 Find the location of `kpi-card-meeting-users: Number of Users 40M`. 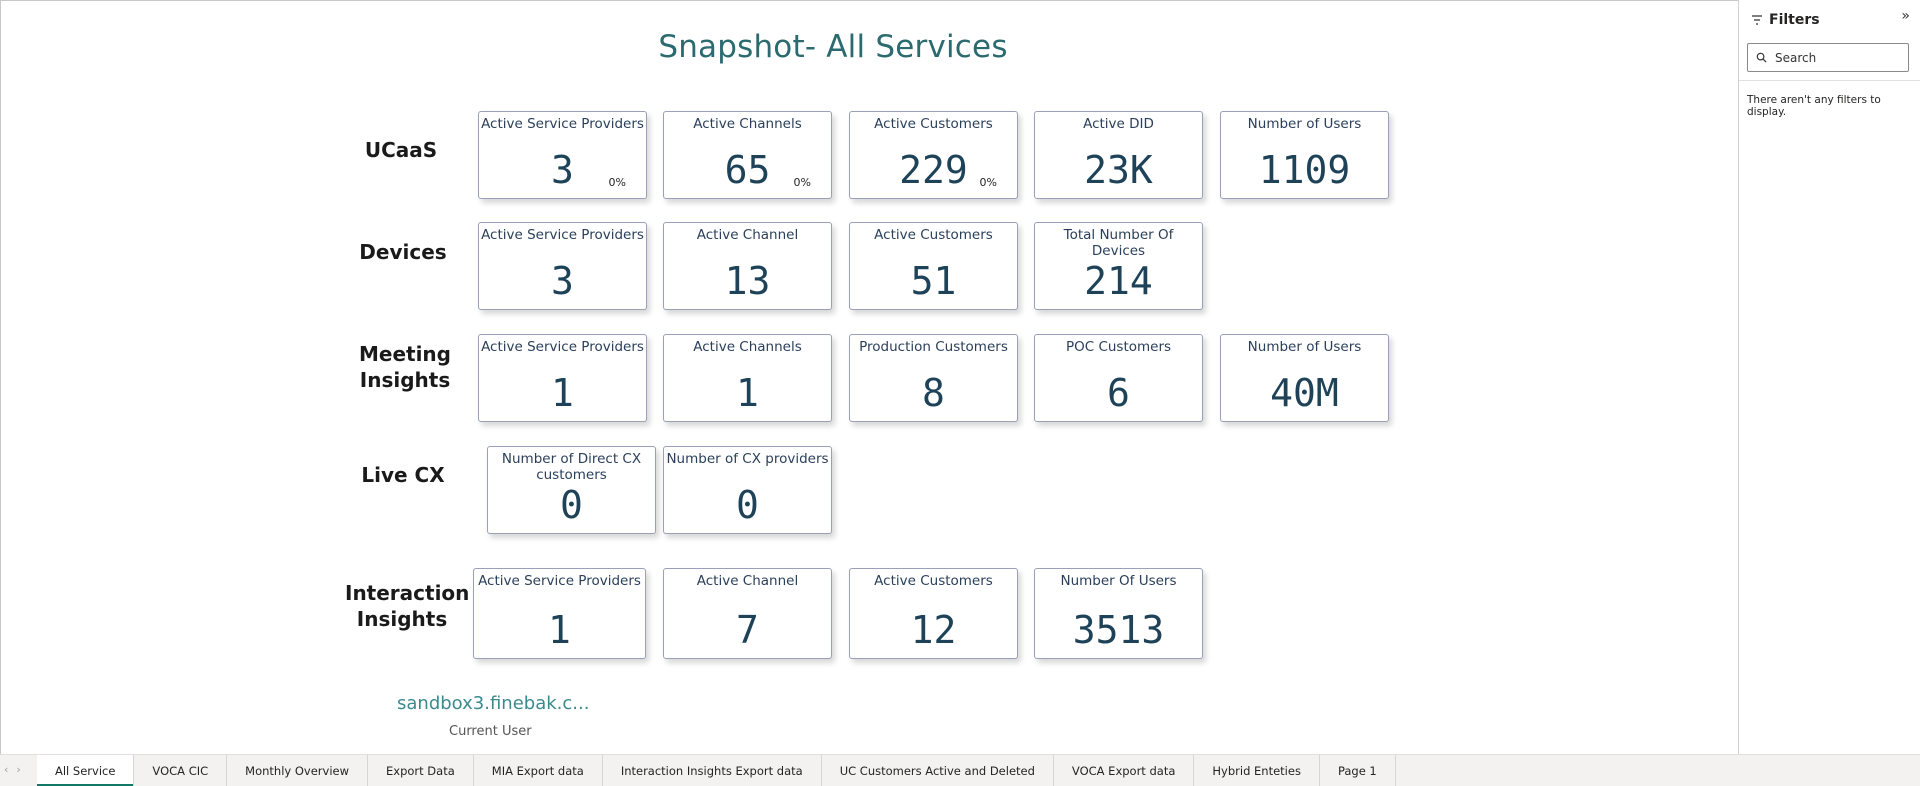

kpi-card-meeting-users: Number of Users 40M is located at coordinates (1304, 378).